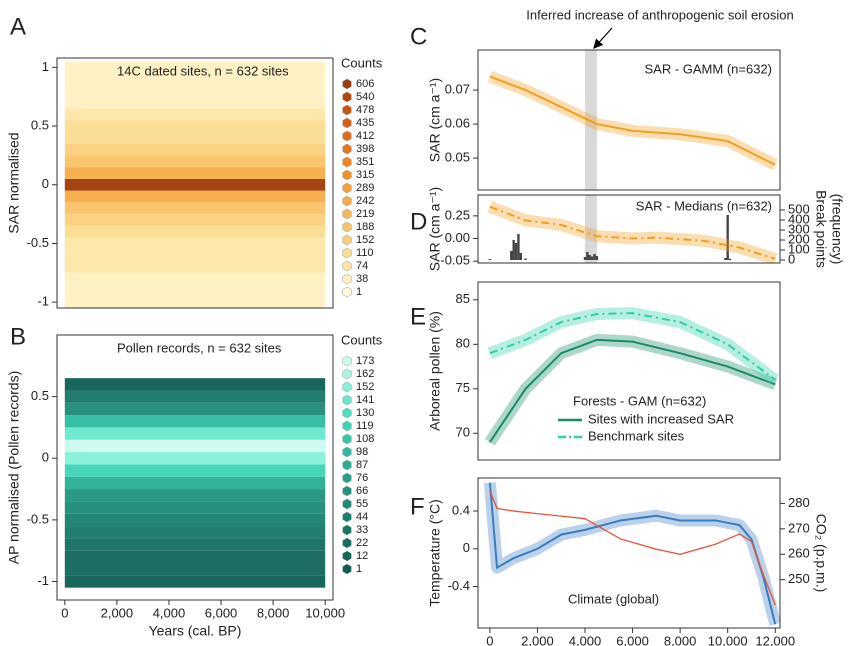 The height and width of the screenshot is (646, 861). Describe the element at coordinates (362, 504) in the screenshot. I see `legend-label: 55` at that location.